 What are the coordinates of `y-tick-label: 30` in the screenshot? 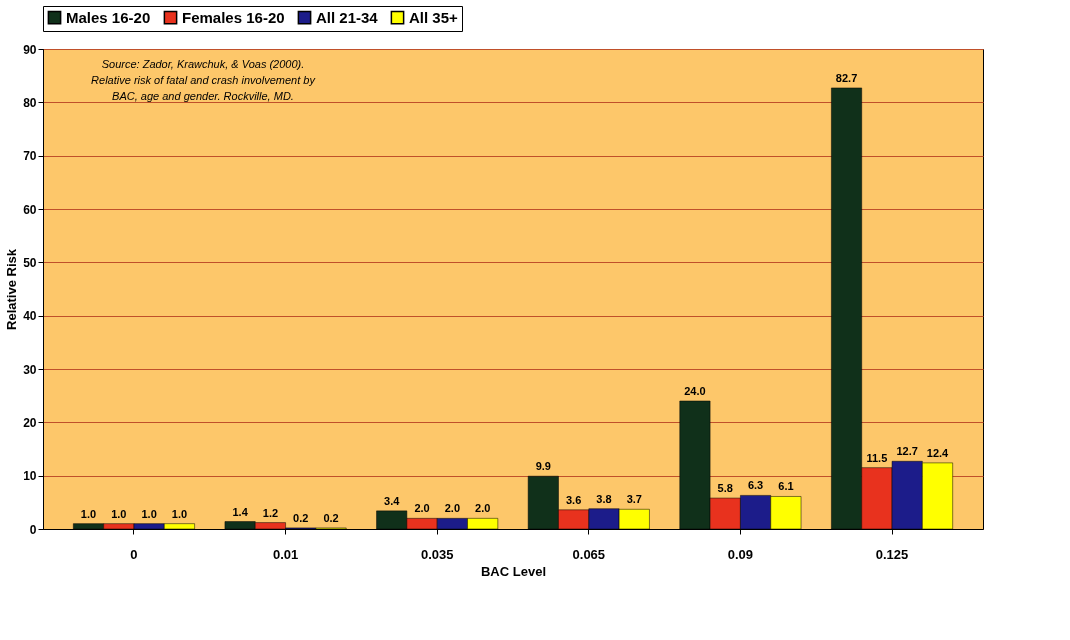 It's located at (30, 369).